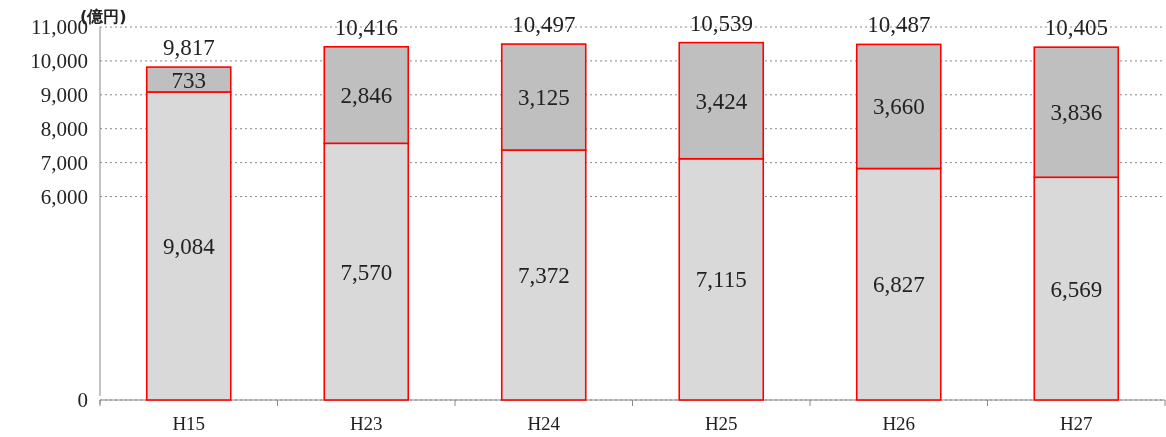 The height and width of the screenshot is (437, 1166). What do you see at coordinates (366, 423) in the screenshot?
I see `x-tick-label: H23` at bounding box center [366, 423].